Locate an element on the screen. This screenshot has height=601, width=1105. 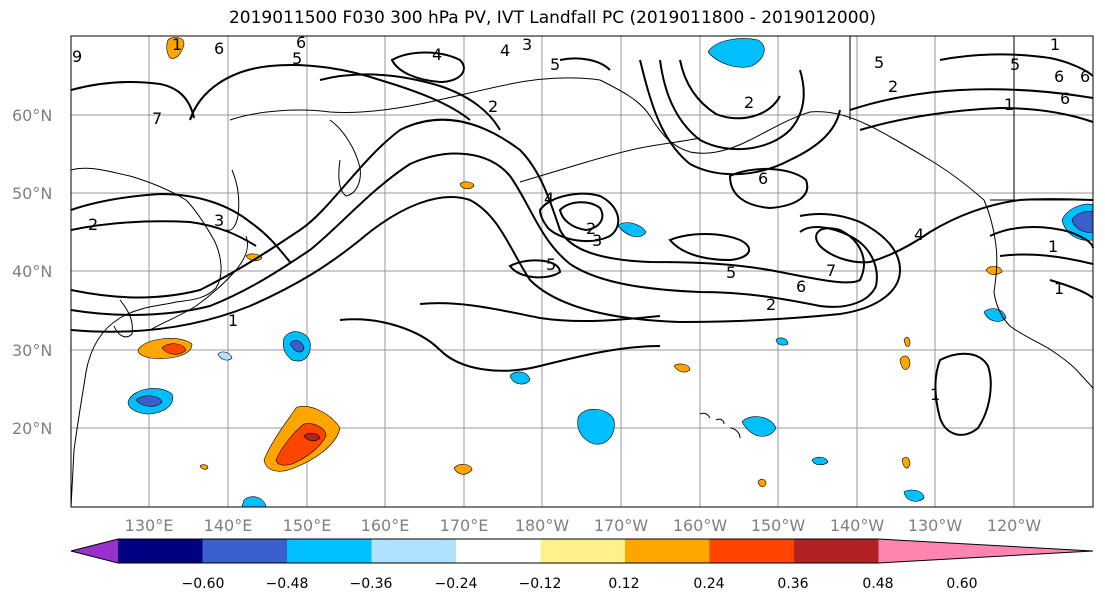
coast-kamchatka is located at coordinates (345, 158).